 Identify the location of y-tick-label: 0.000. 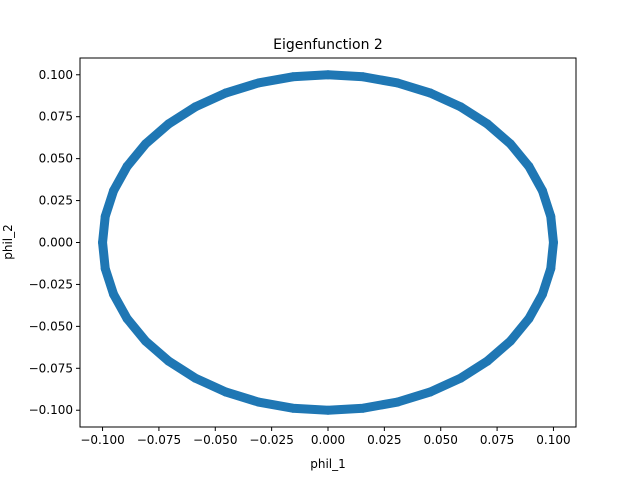
(56, 243).